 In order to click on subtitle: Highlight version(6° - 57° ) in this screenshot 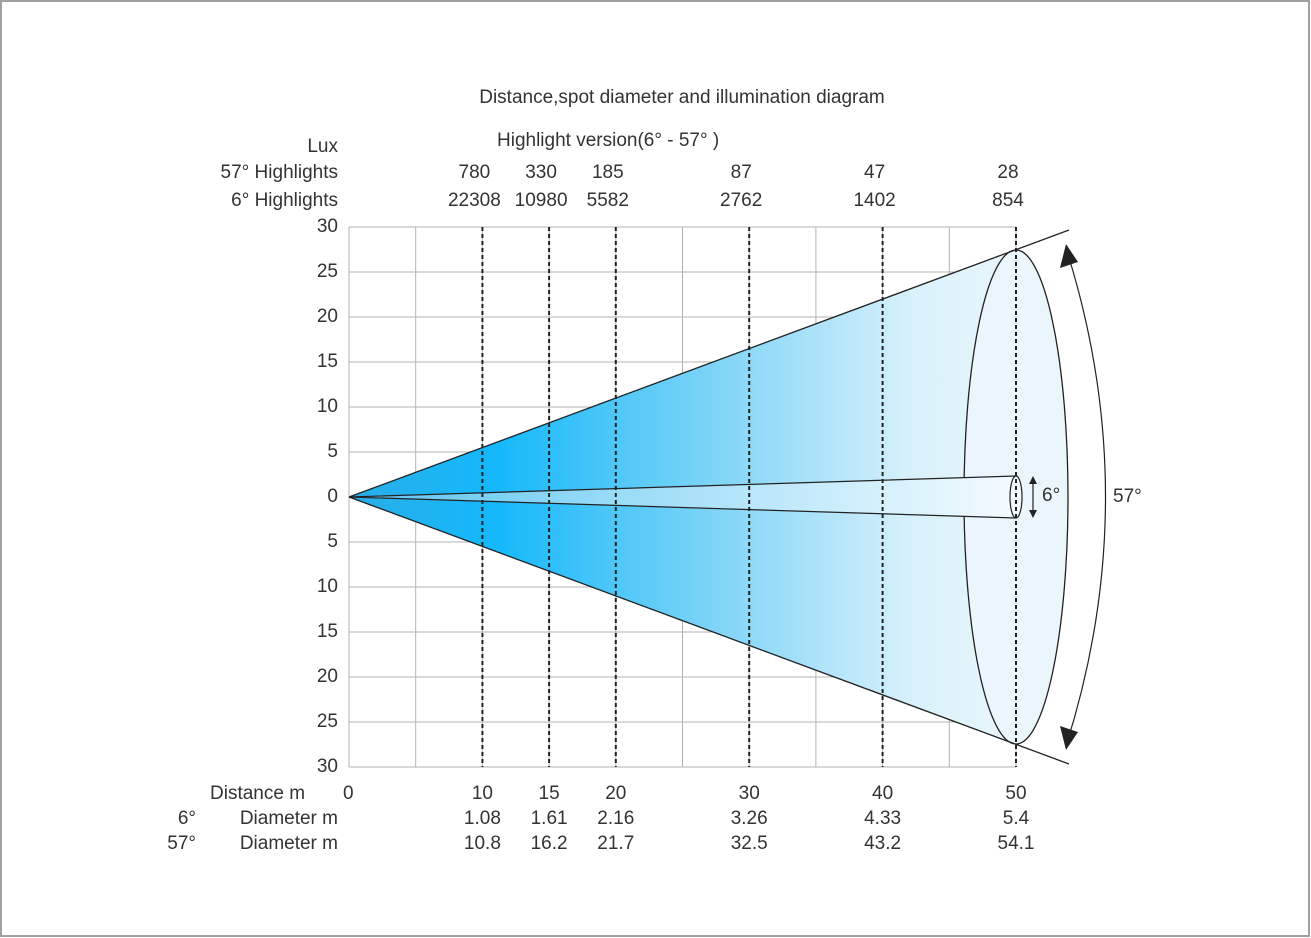, I will do `click(608, 140)`.